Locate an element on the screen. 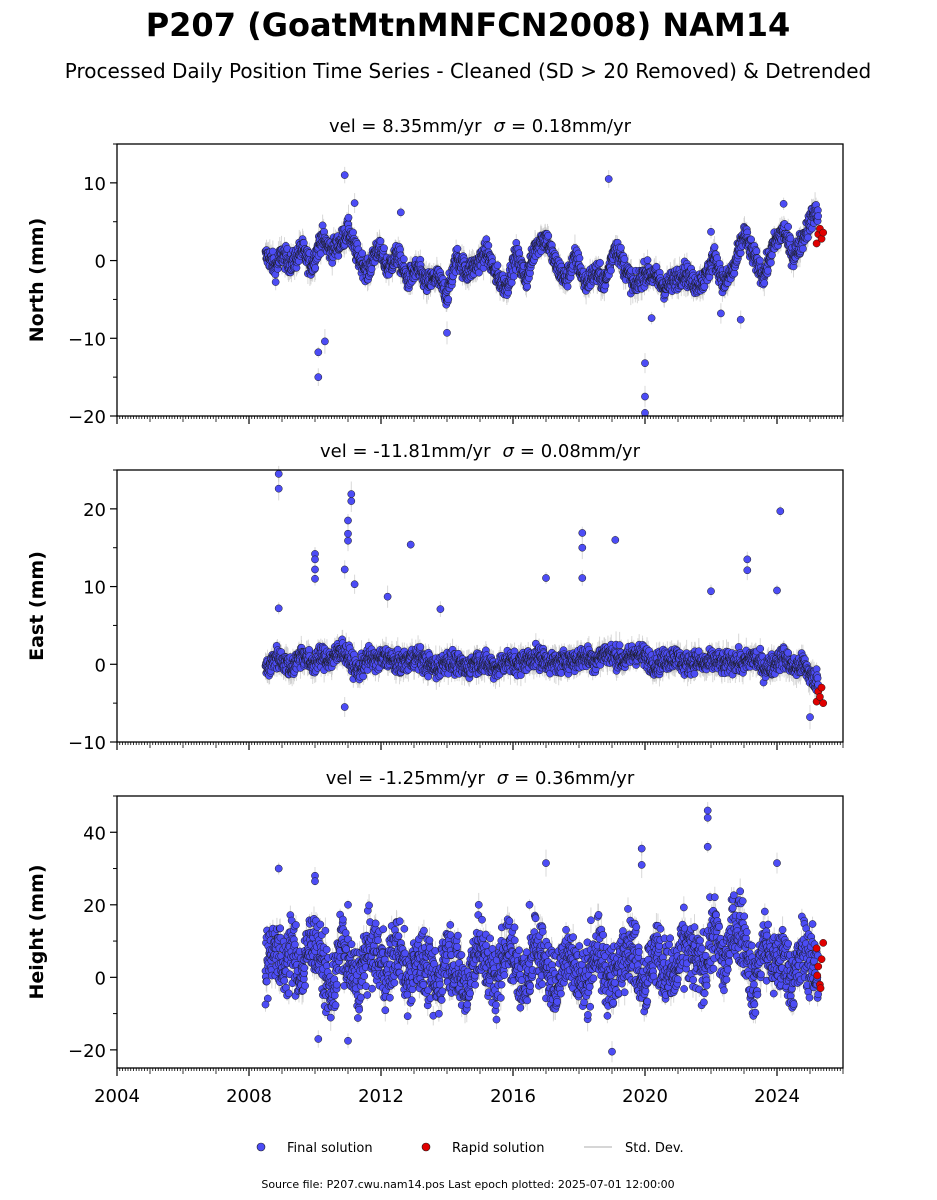 The width and height of the screenshot is (937, 1200). panel-title-north: vel = 8.35mm/yr σ = 0.18mm/yr is located at coordinates (480, 126).